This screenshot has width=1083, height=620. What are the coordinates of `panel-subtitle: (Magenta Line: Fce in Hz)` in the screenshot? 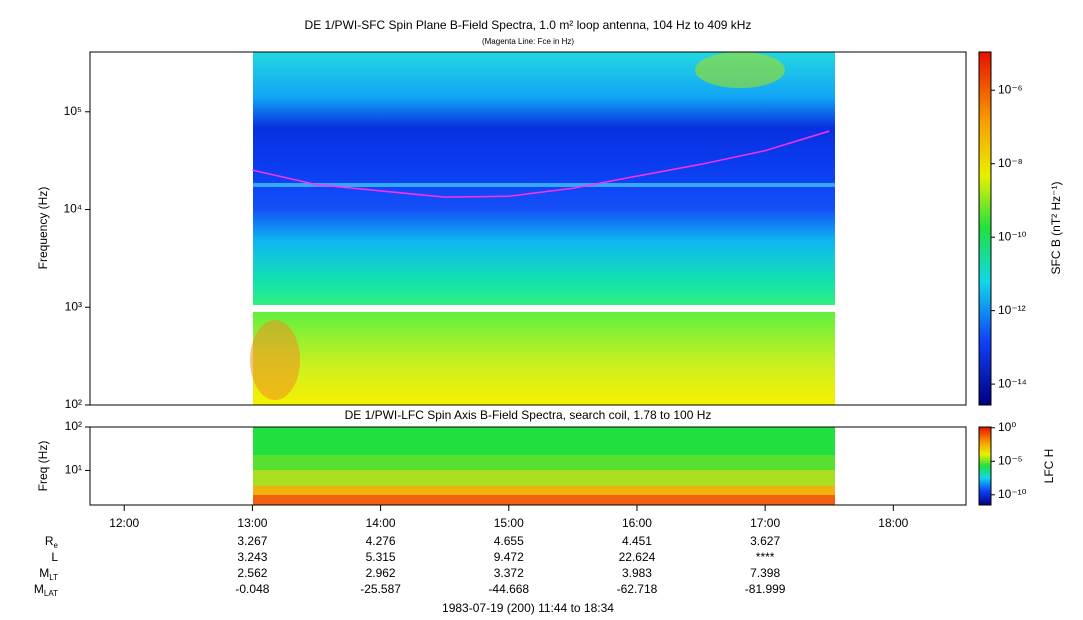 It's located at (528, 41).